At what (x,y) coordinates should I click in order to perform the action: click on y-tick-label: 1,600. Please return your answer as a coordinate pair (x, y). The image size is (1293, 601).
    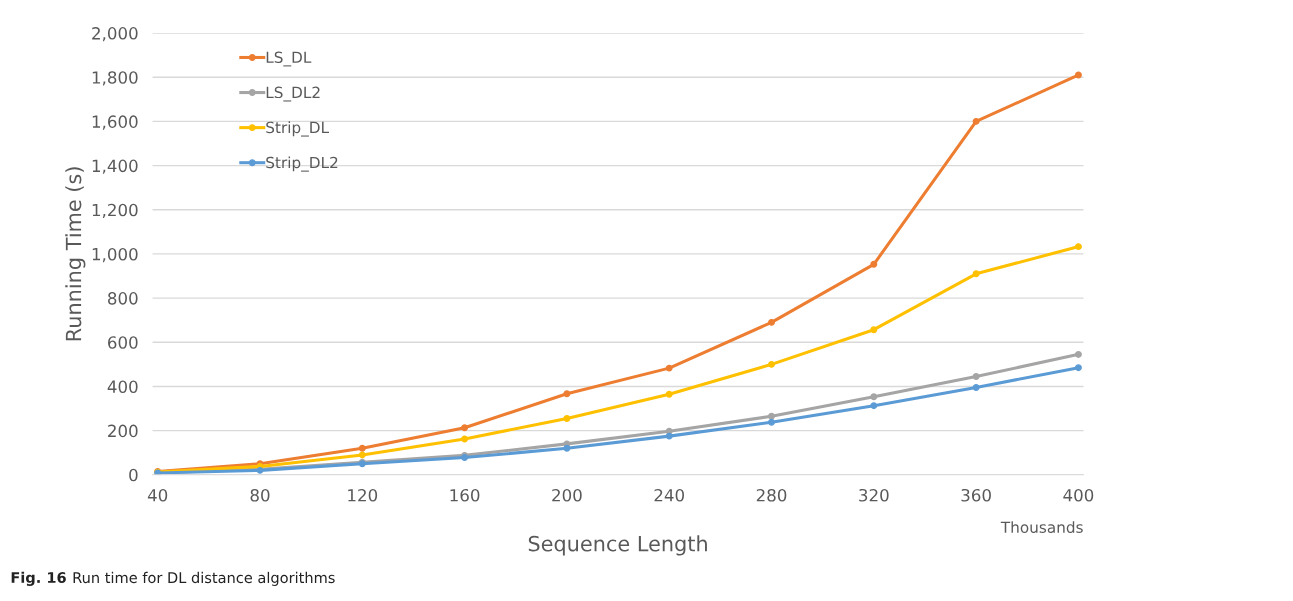
    Looking at the image, I should click on (115, 122).